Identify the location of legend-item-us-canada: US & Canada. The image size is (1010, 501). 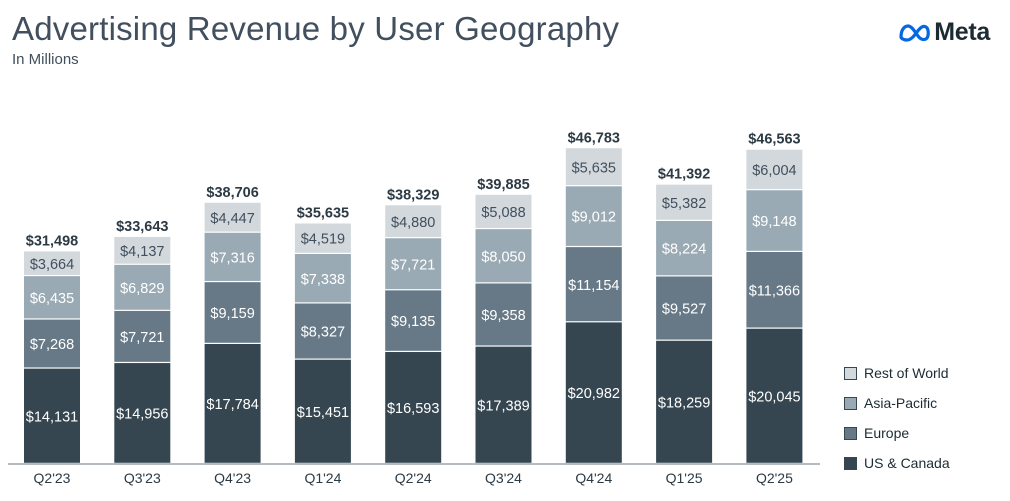
(897, 463).